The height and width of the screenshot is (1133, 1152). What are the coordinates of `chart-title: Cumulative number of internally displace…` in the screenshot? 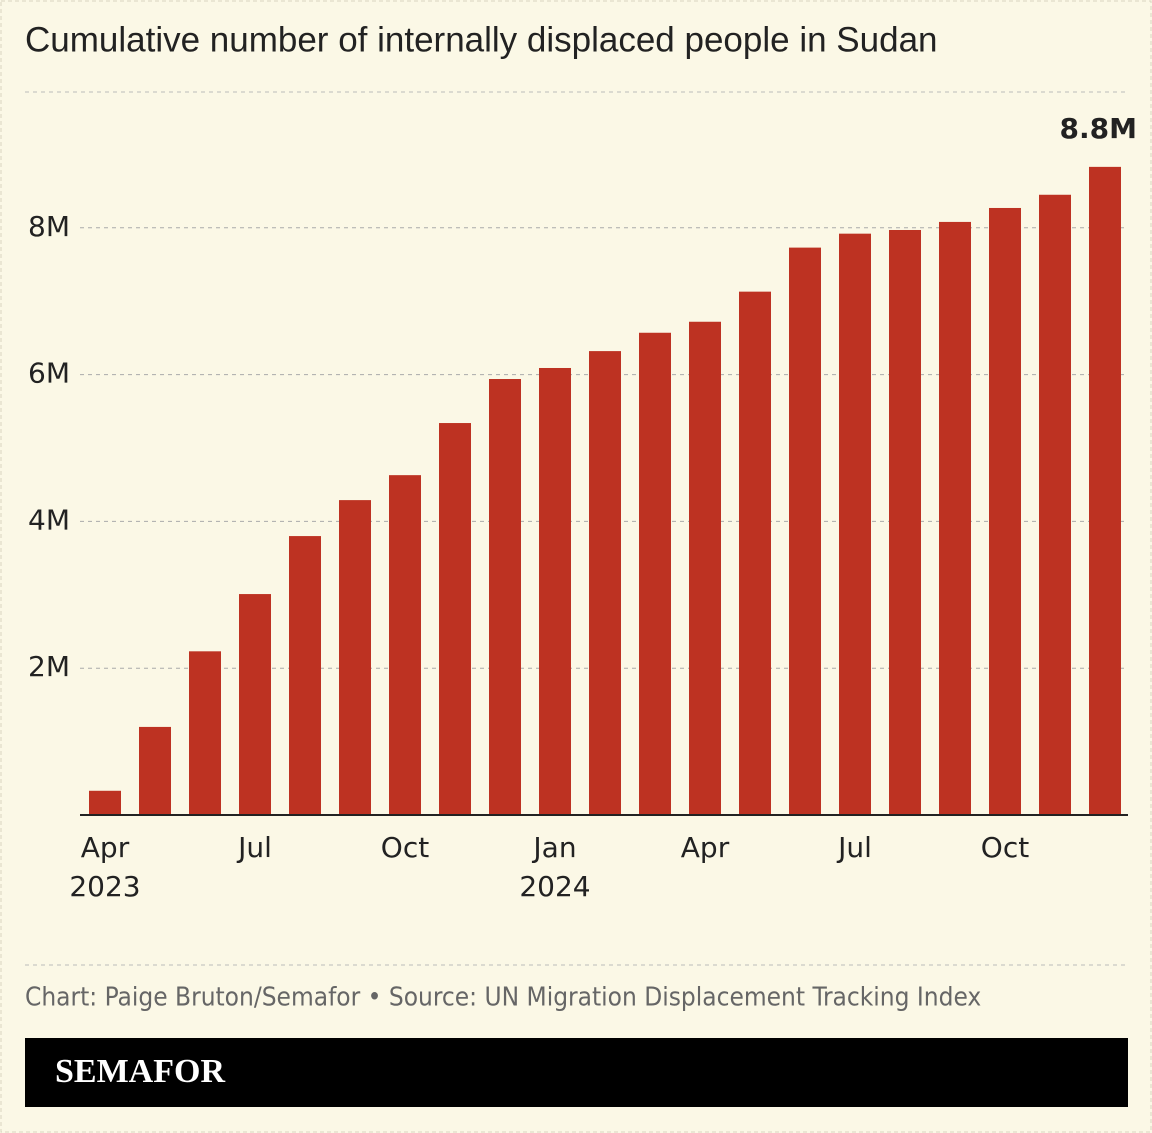 It's located at (481, 39).